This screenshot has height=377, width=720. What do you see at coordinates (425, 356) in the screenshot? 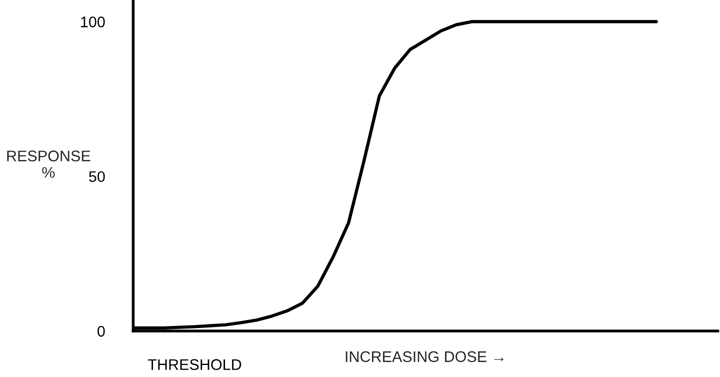
I see `x-axis-title: INCREASING DOSE →` at bounding box center [425, 356].